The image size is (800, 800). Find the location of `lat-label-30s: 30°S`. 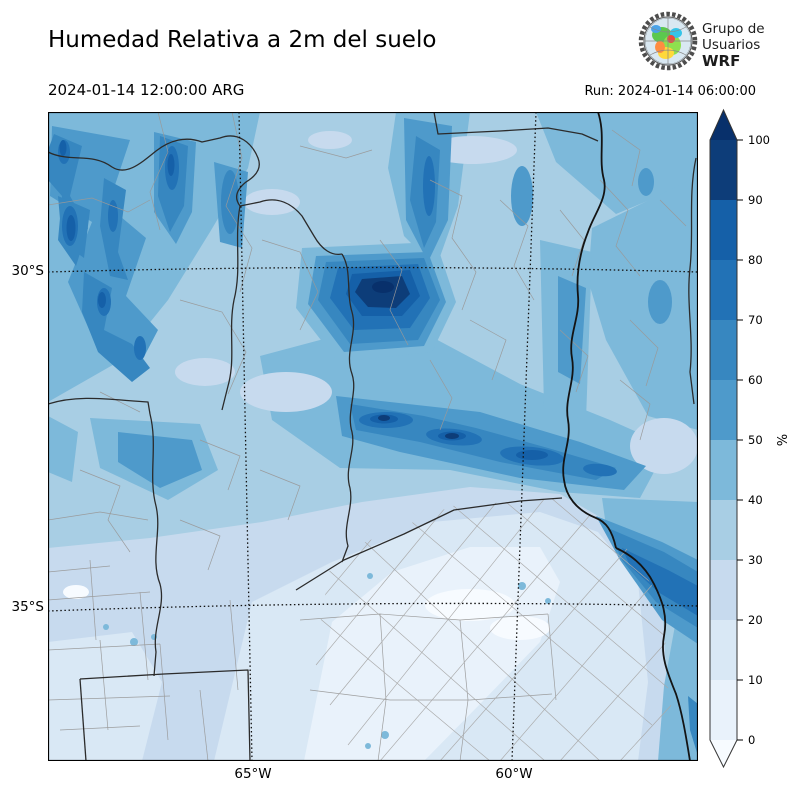

lat-label-30s: 30°S is located at coordinates (28, 271).